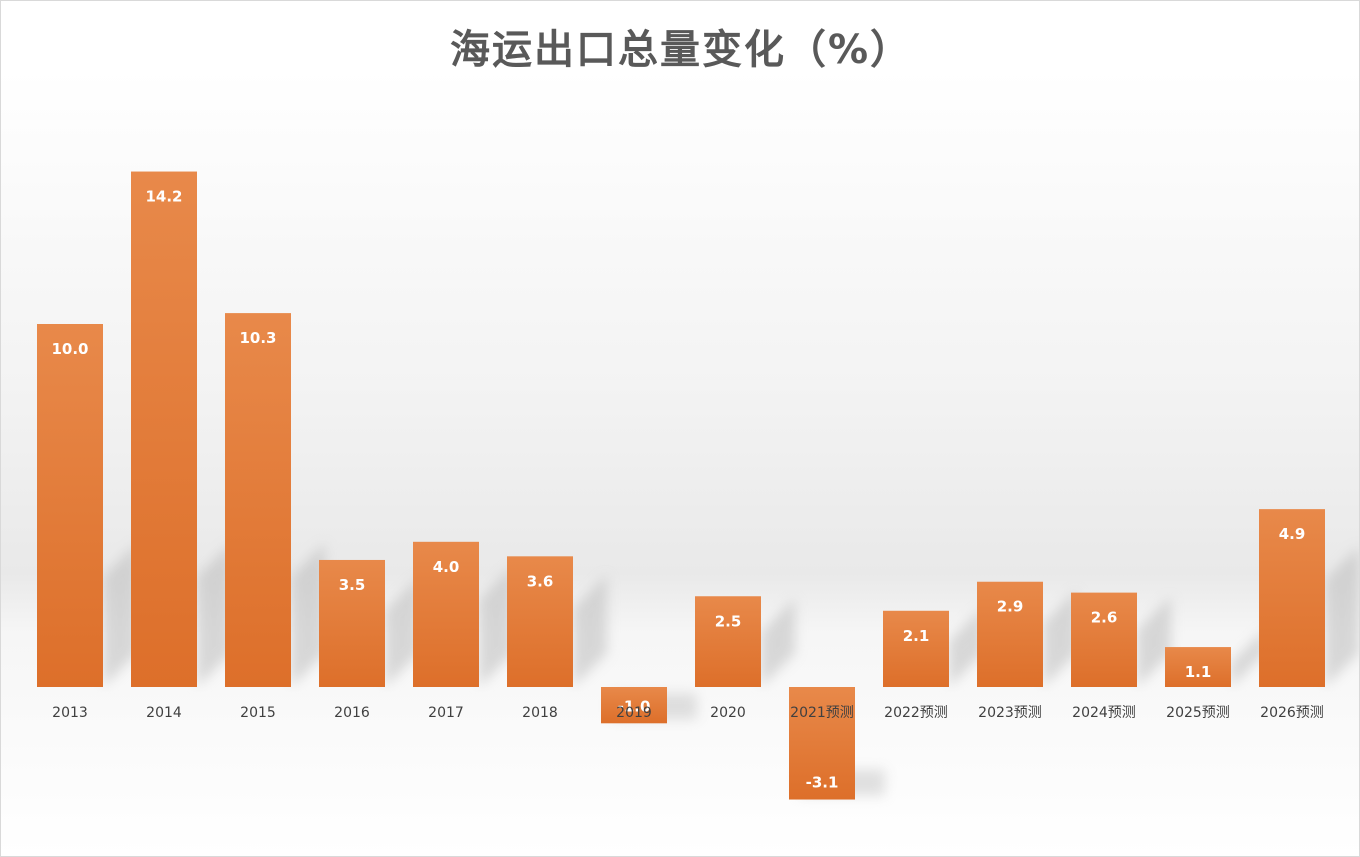  I want to click on bar-2026预测, so click(1292, 598).